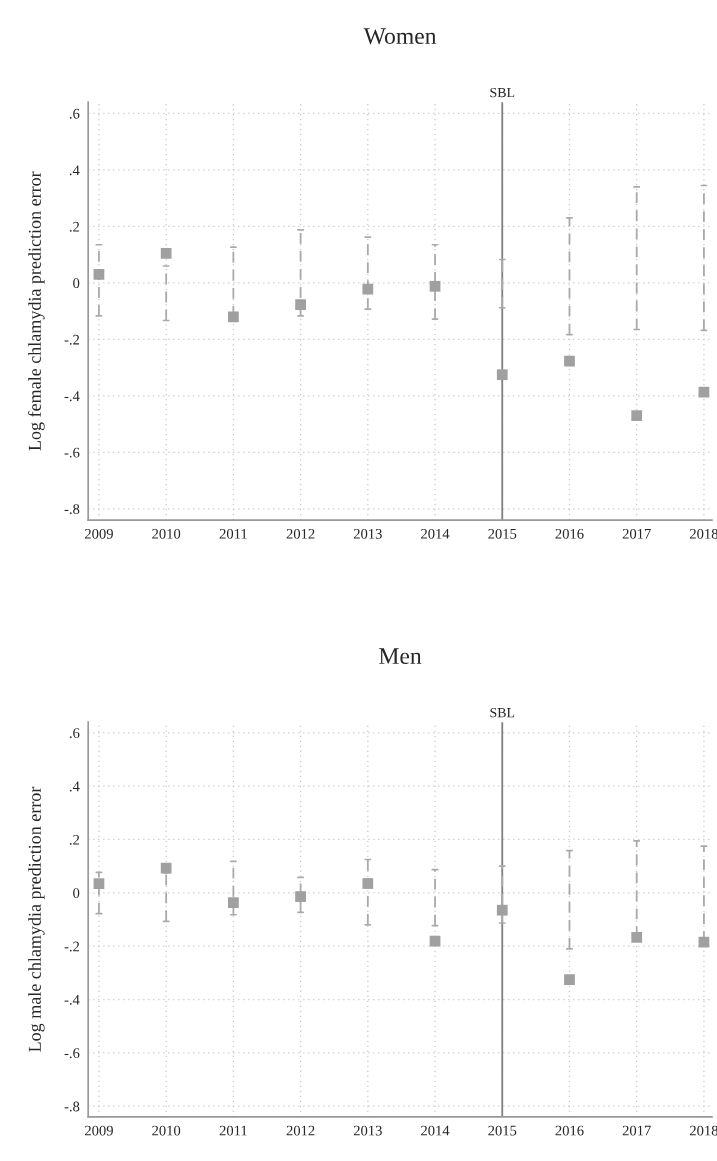 This screenshot has width=717, height=1161. What do you see at coordinates (400, 656) in the screenshot?
I see `chart-title: Men` at bounding box center [400, 656].